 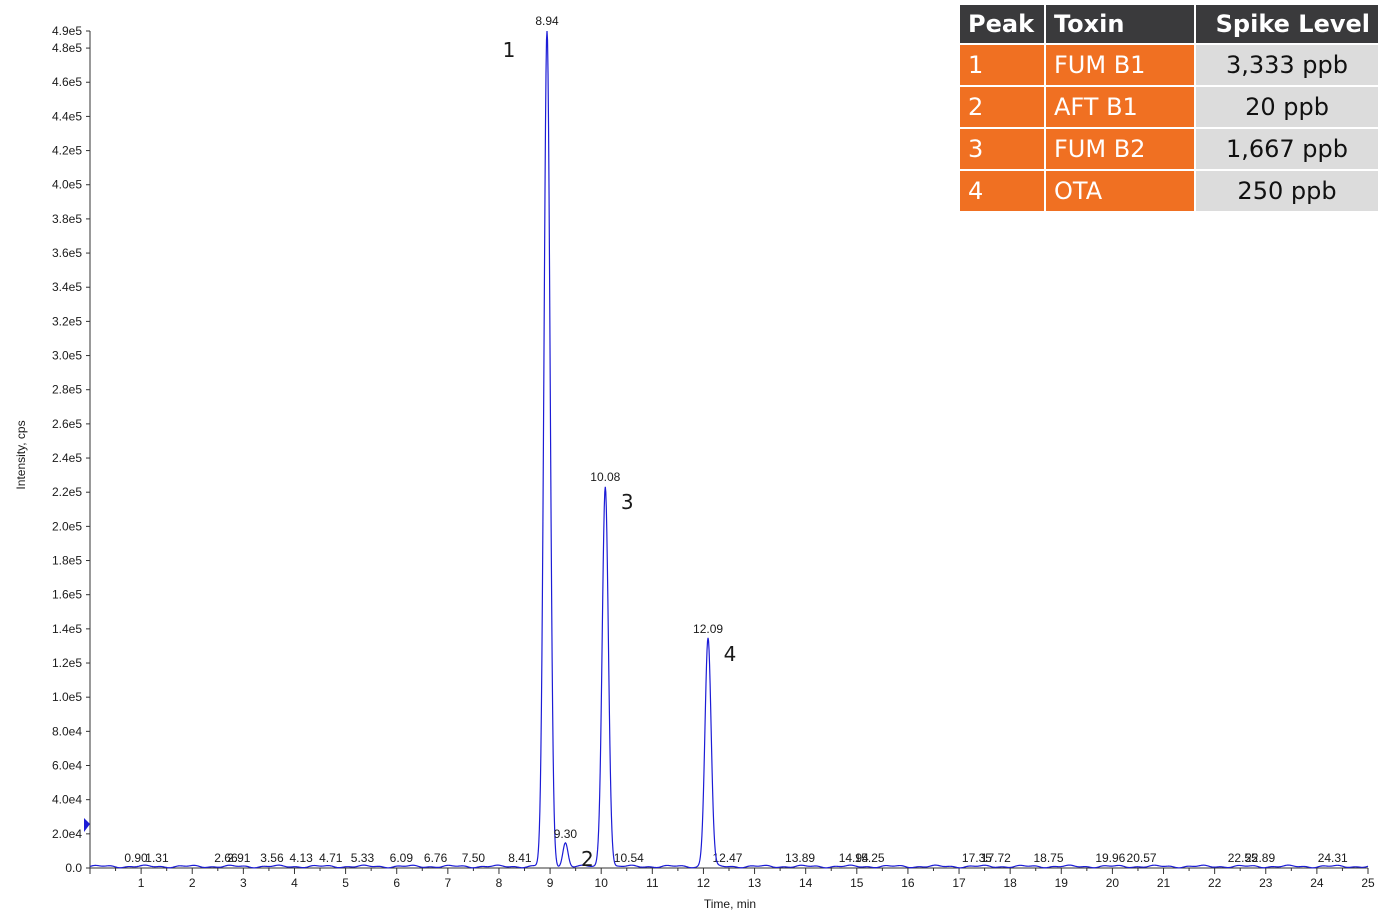 What do you see at coordinates (727, 858) in the screenshot?
I see `baseline-rt-label: 12.47` at bounding box center [727, 858].